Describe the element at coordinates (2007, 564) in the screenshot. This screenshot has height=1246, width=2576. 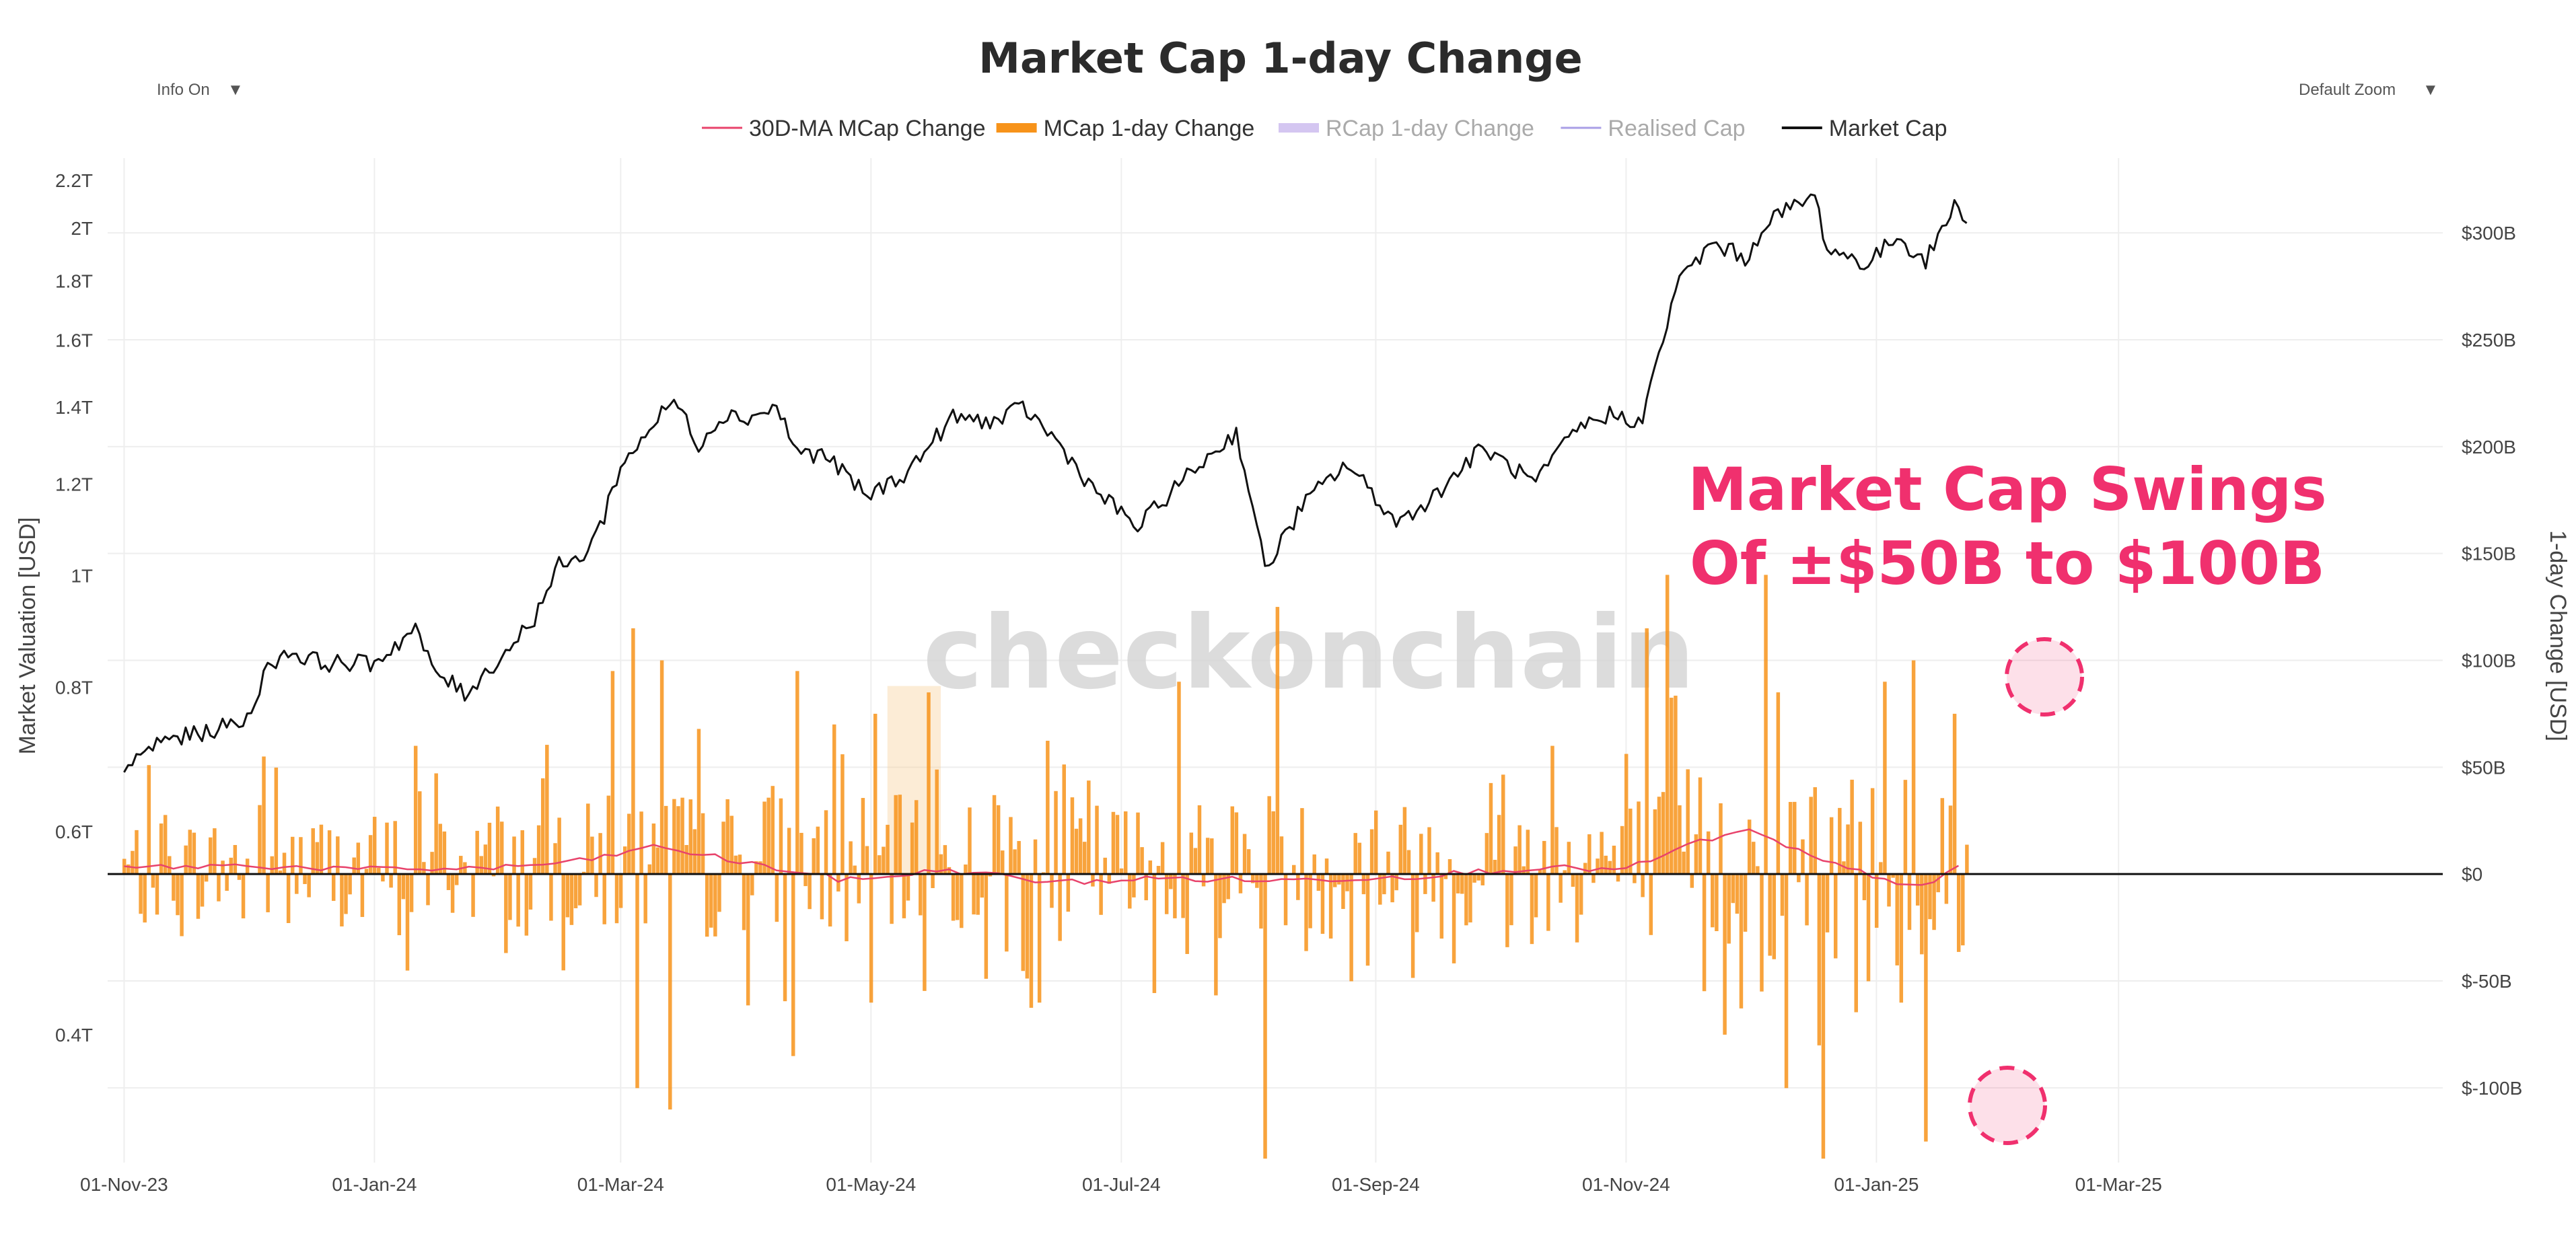
I see `annotation-line-2: Of ±$50B to $100B` at that location.